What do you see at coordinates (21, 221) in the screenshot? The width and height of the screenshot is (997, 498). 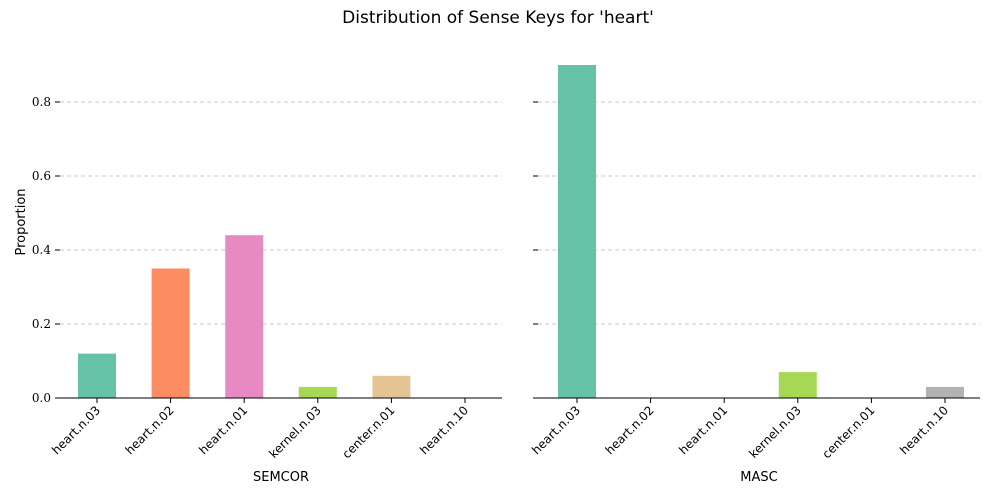 I see `y-axis-label: Proportion` at bounding box center [21, 221].